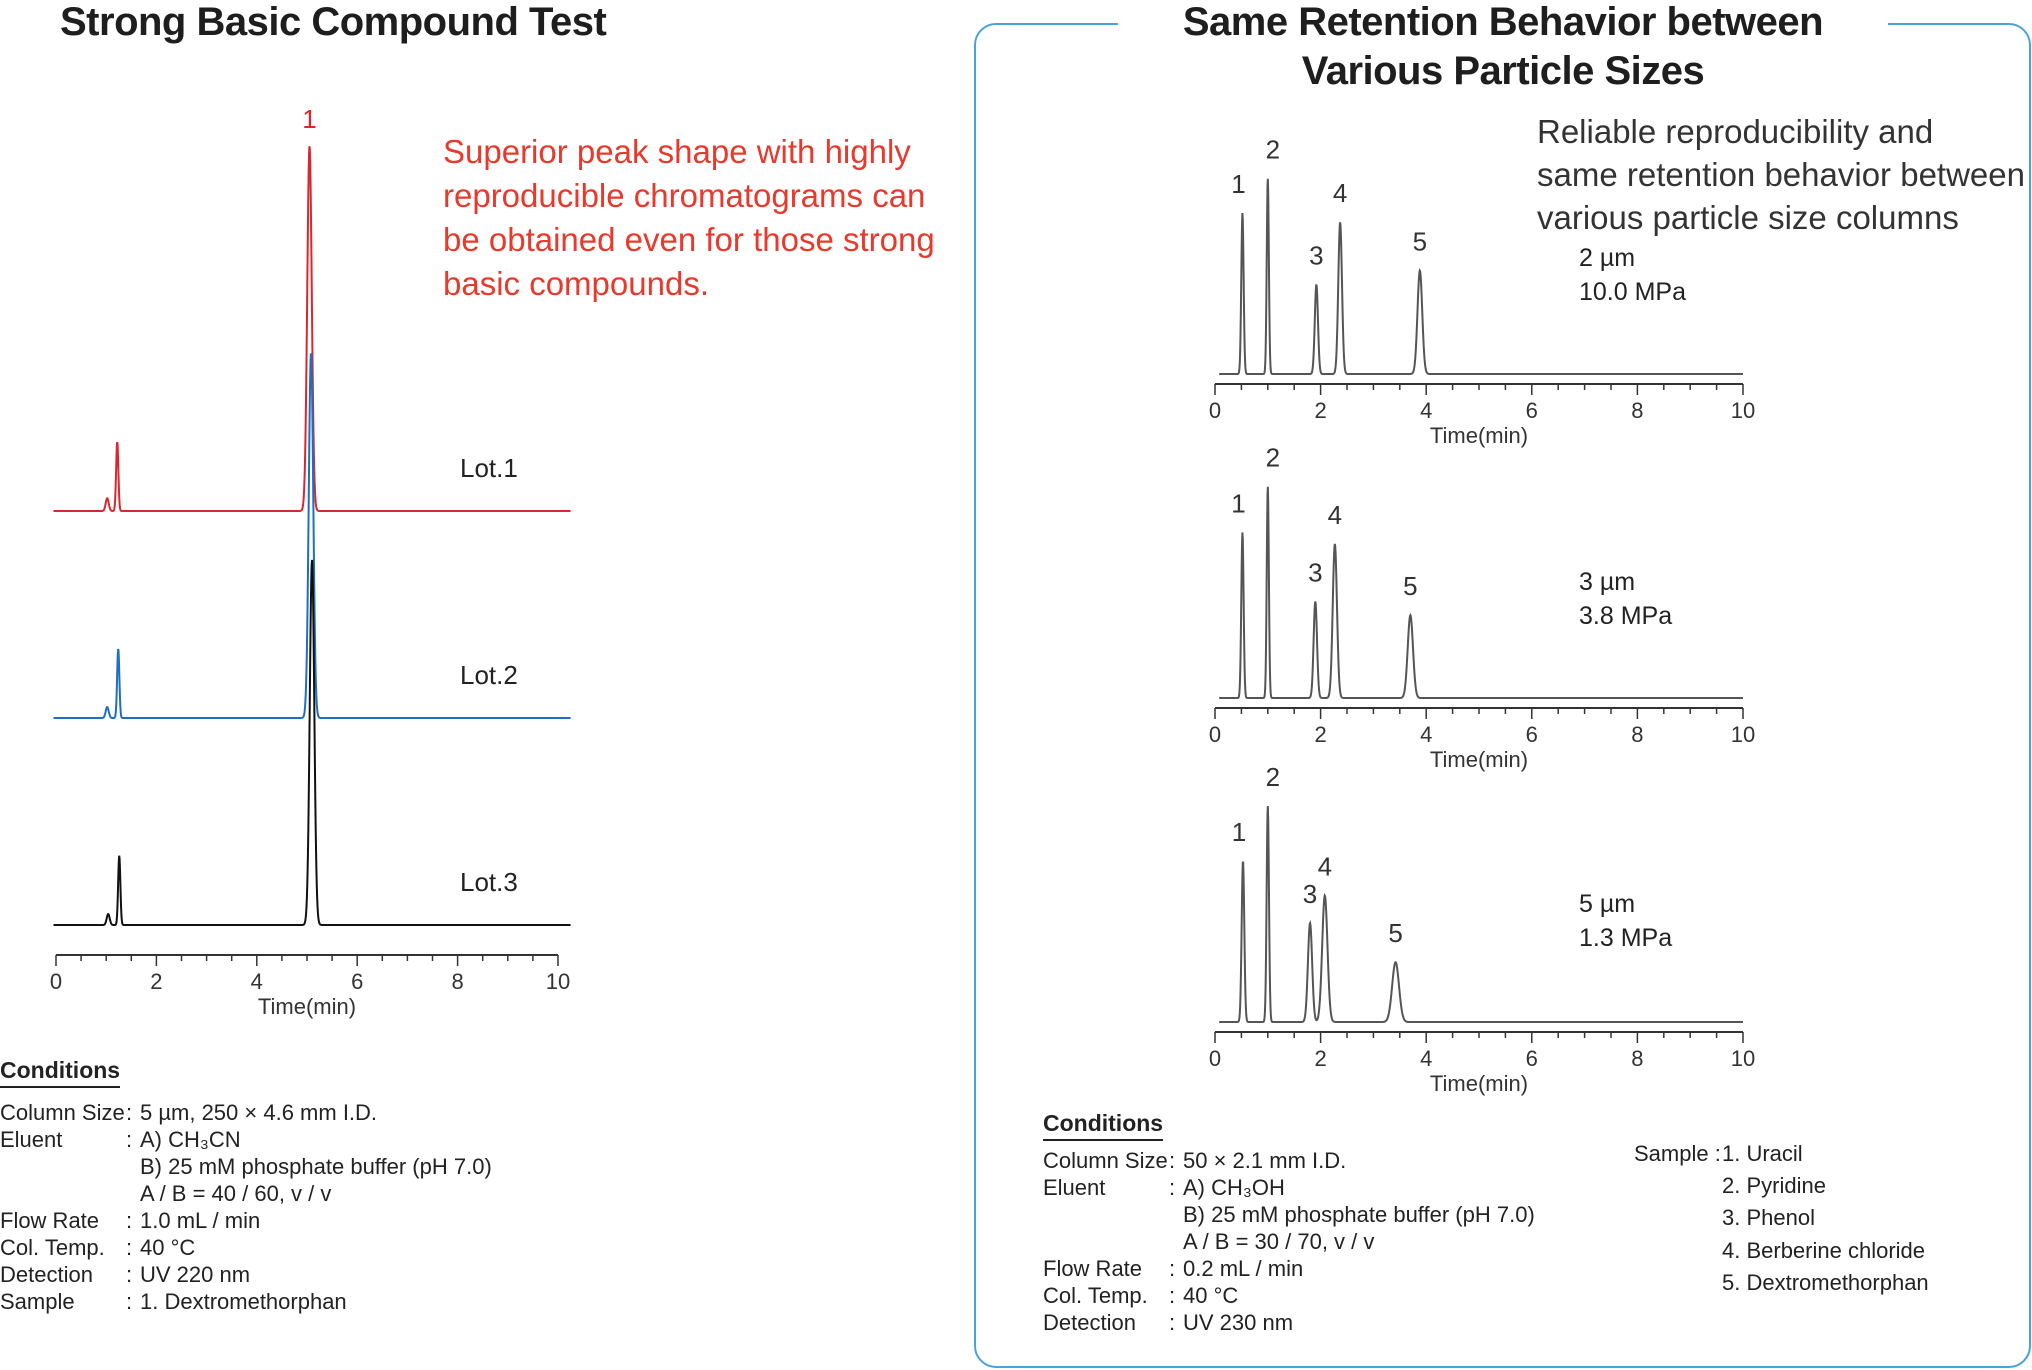  What do you see at coordinates (1632, 292) in the screenshot?
I see `column-spec-label: 10.0 MPa` at bounding box center [1632, 292].